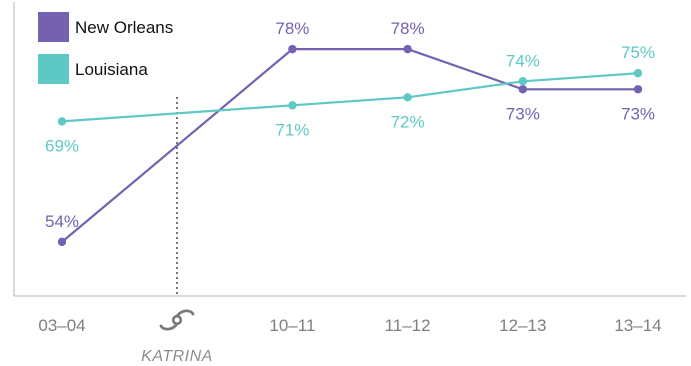  I want to click on legend: New Orleans Louisiana, so click(105, 48).